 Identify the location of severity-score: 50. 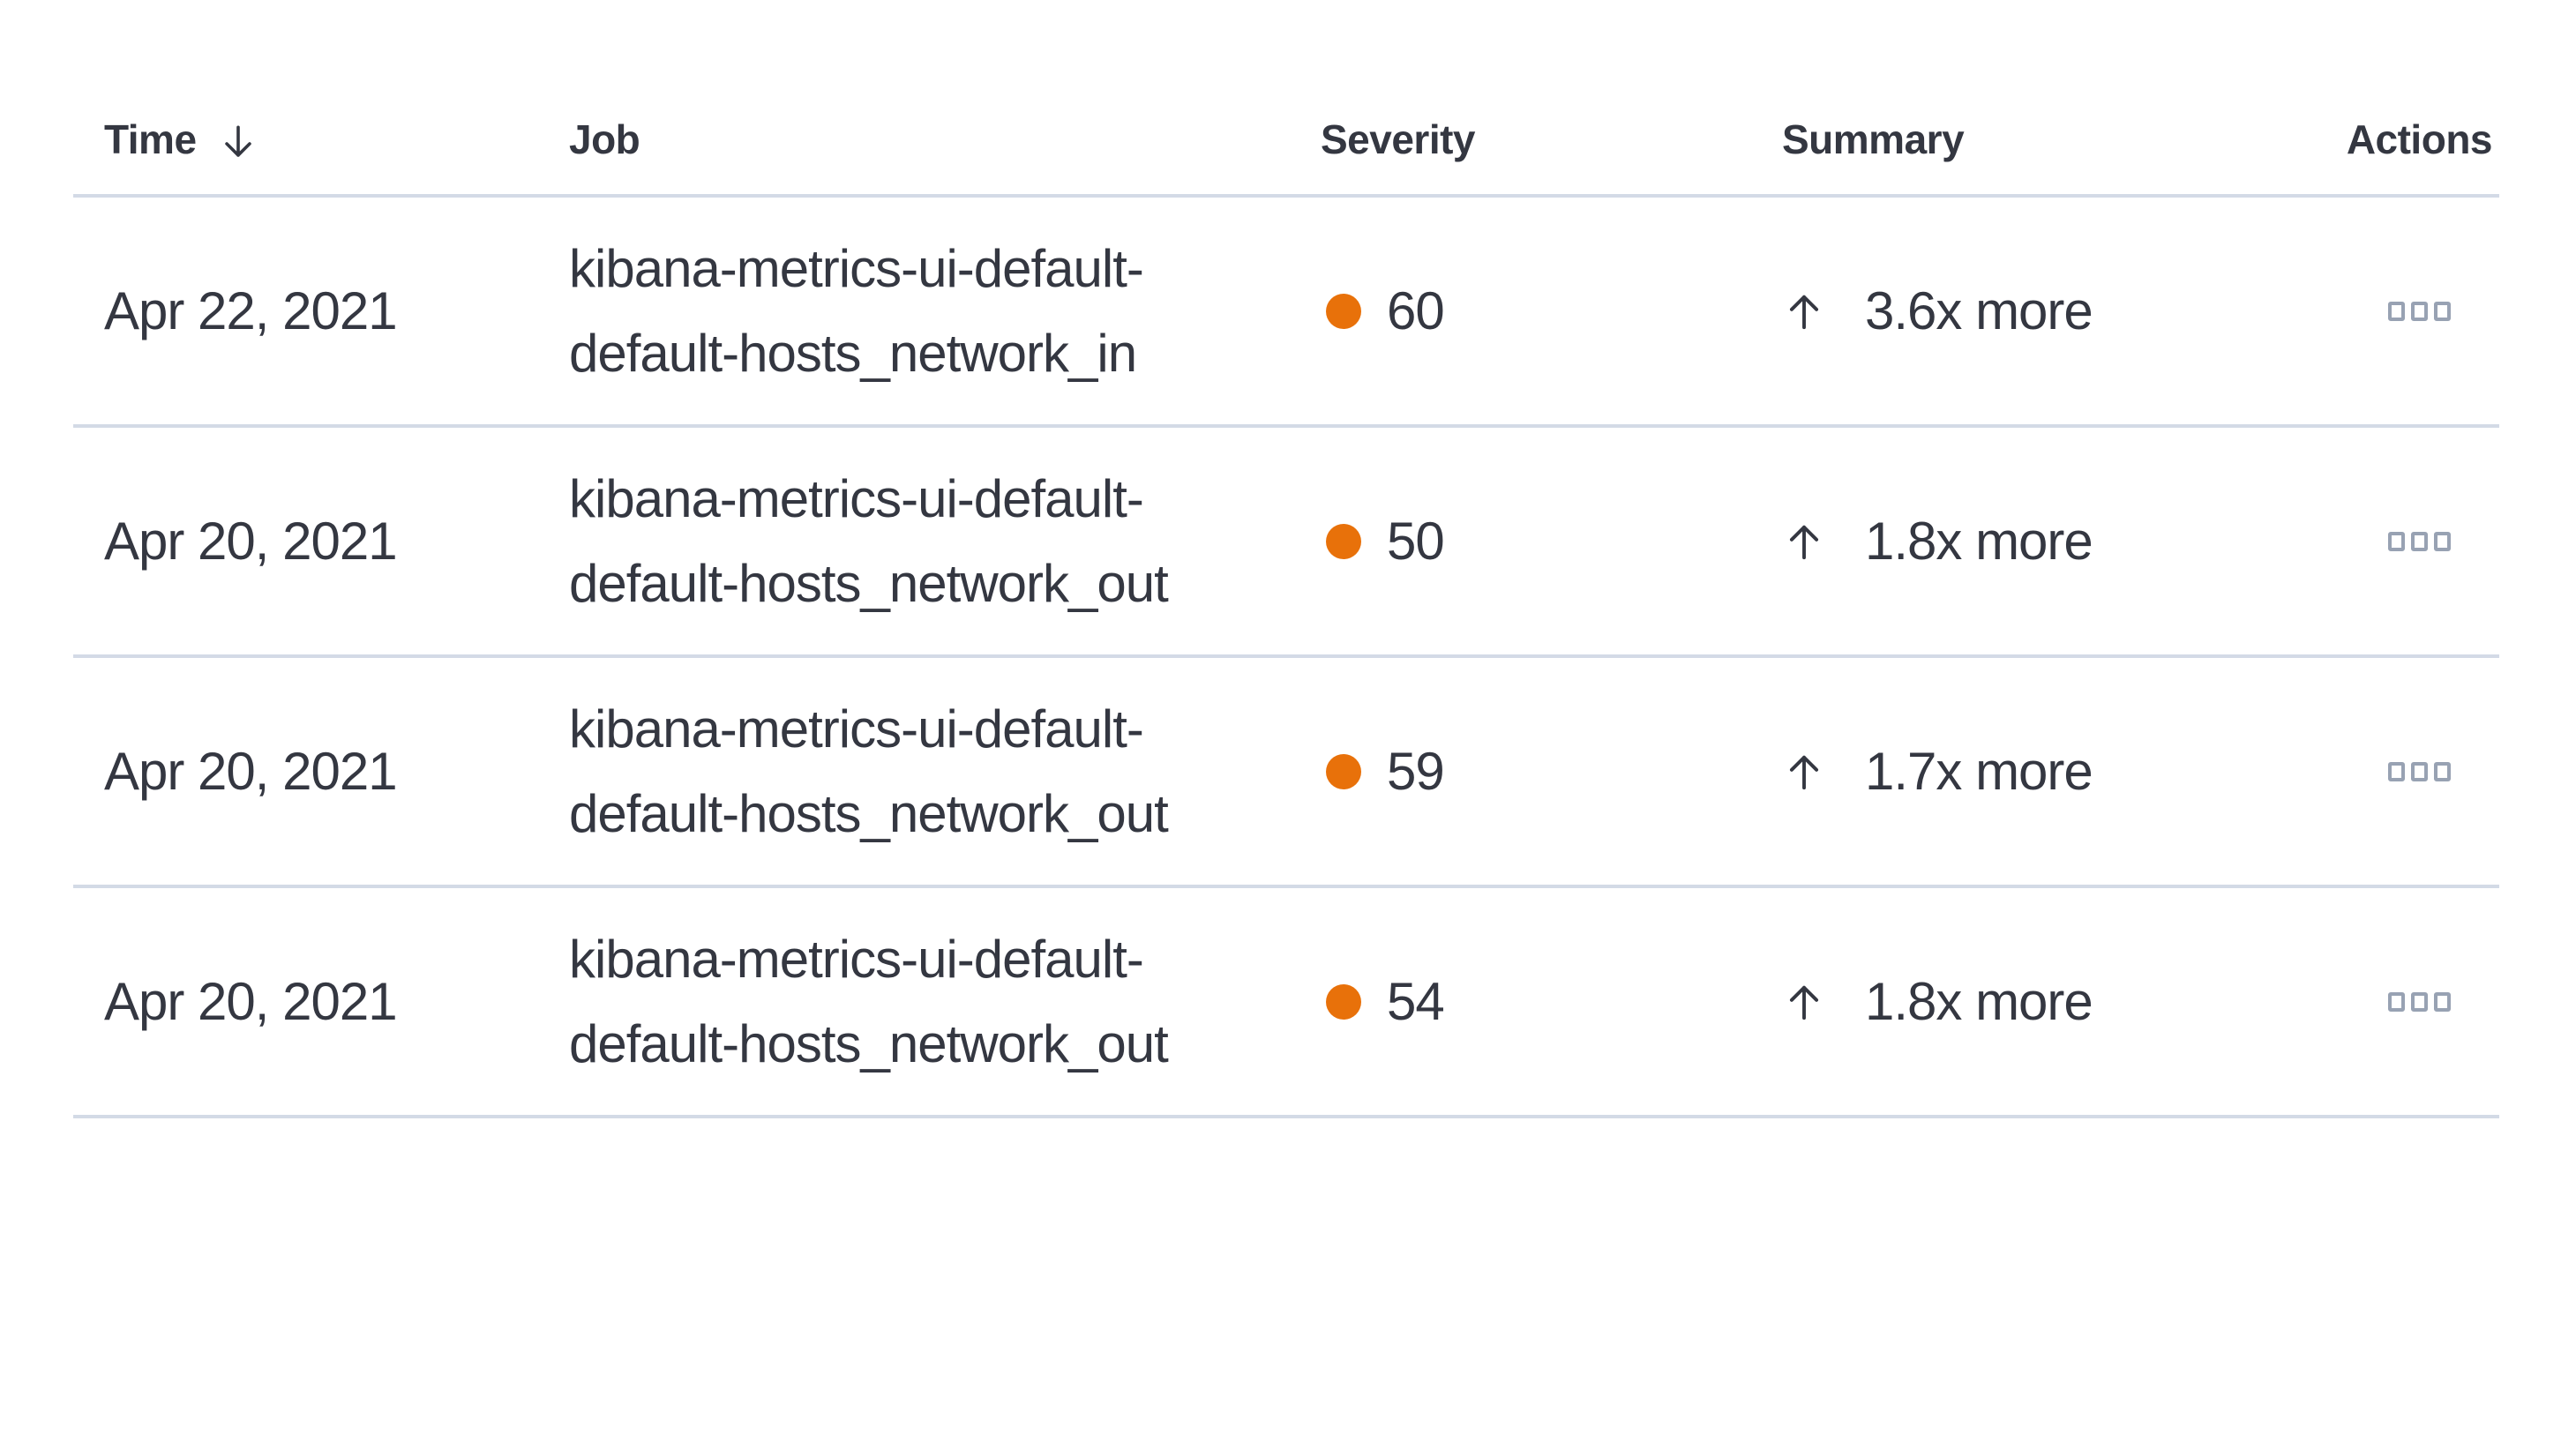
(1416, 541).